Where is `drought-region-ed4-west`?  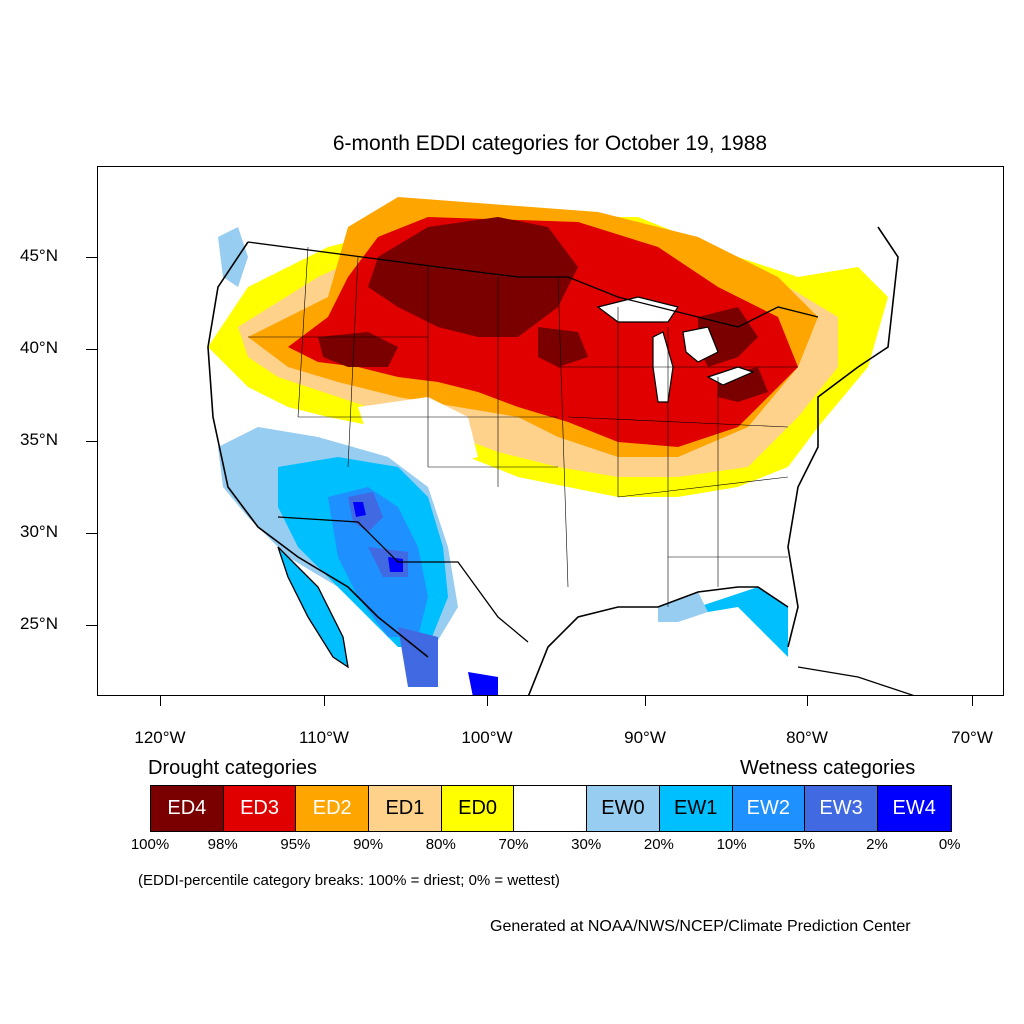
drought-region-ed4-west is located at coordinates (358, 349).